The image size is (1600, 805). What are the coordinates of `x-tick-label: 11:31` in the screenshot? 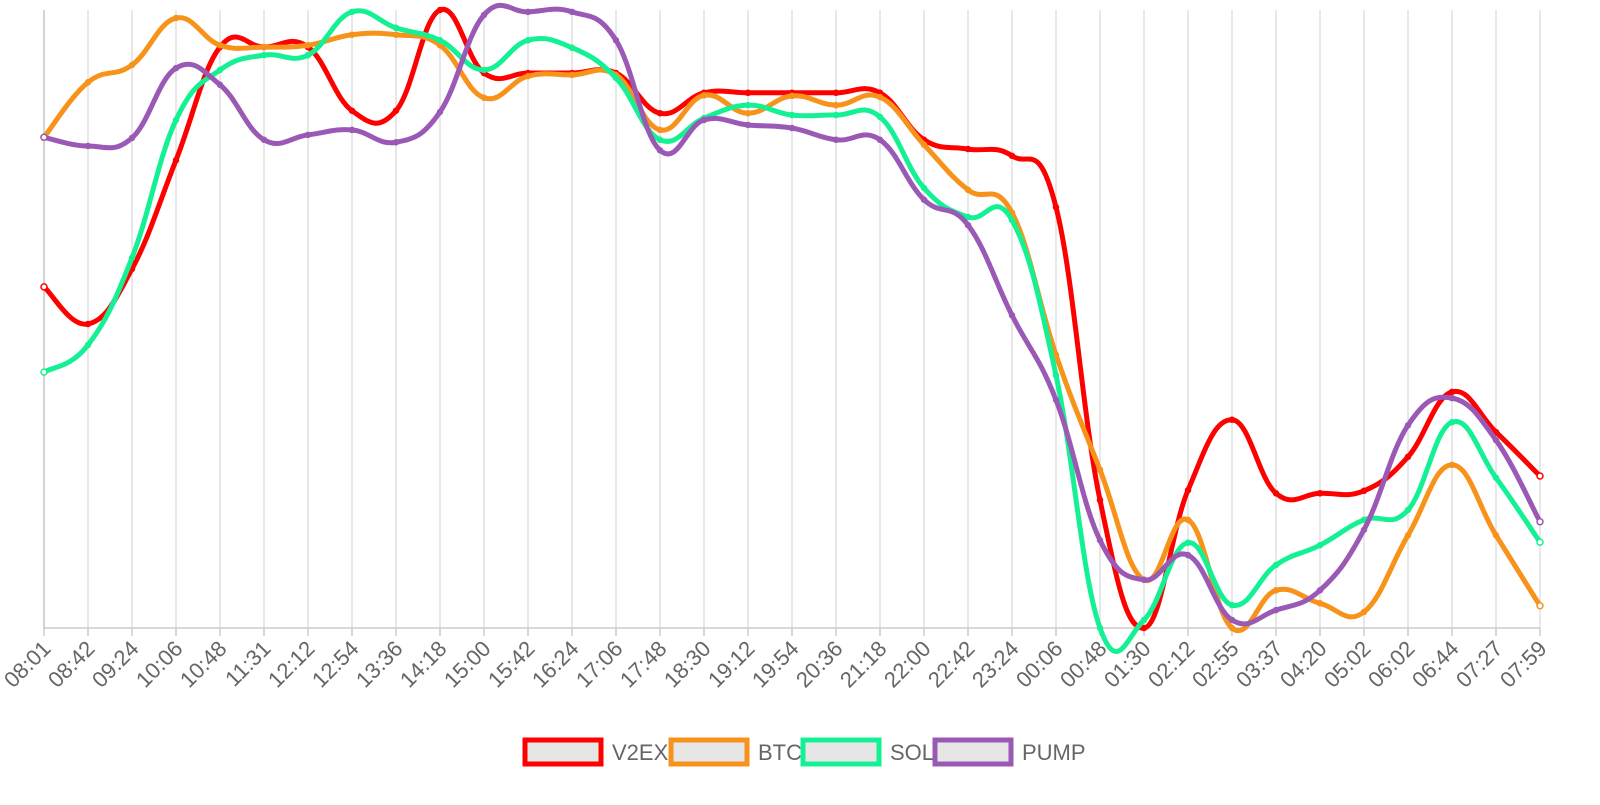 It's located at (247, 663).